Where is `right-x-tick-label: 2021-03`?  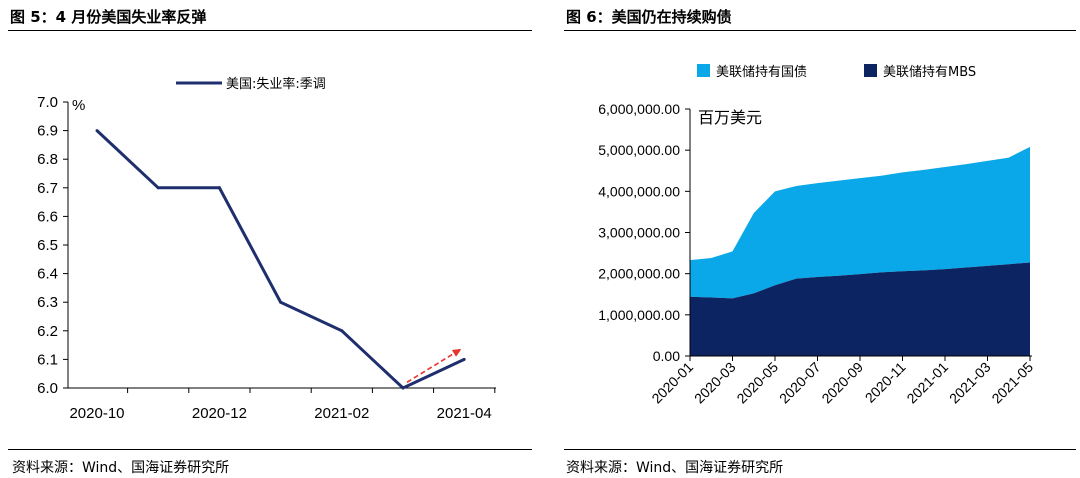
right-x-tick-label: 2021-03 is located at coordinates (970, 383).